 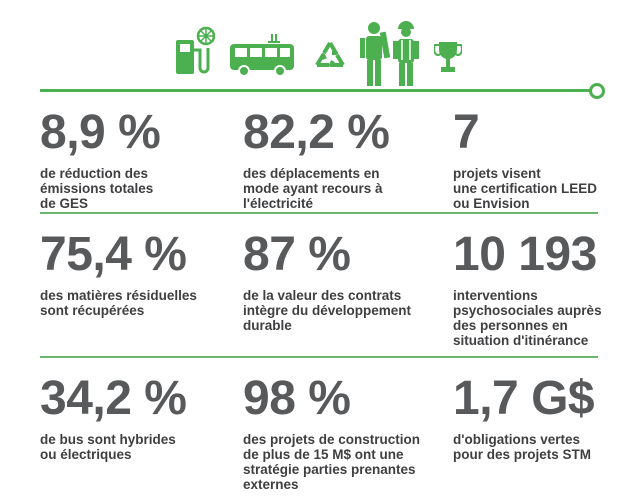 I want to click on desc-line: situation d'itinérance, so click(x=521, y=340).